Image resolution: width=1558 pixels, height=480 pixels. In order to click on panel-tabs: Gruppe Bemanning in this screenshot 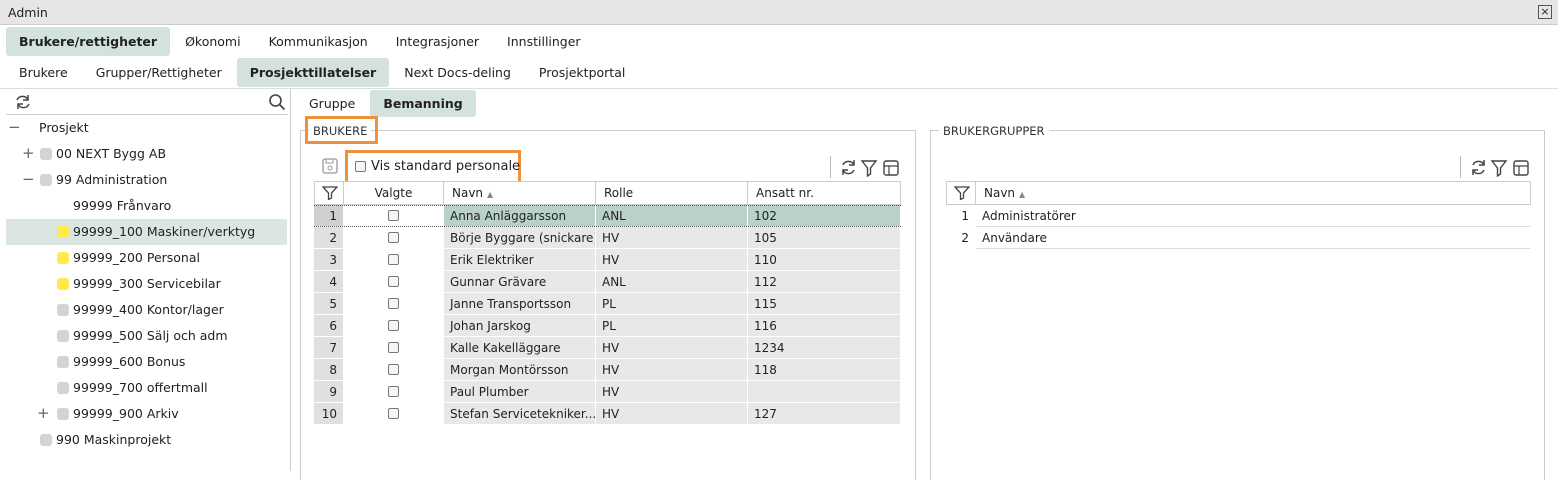, I will do `click(386, 103)`.